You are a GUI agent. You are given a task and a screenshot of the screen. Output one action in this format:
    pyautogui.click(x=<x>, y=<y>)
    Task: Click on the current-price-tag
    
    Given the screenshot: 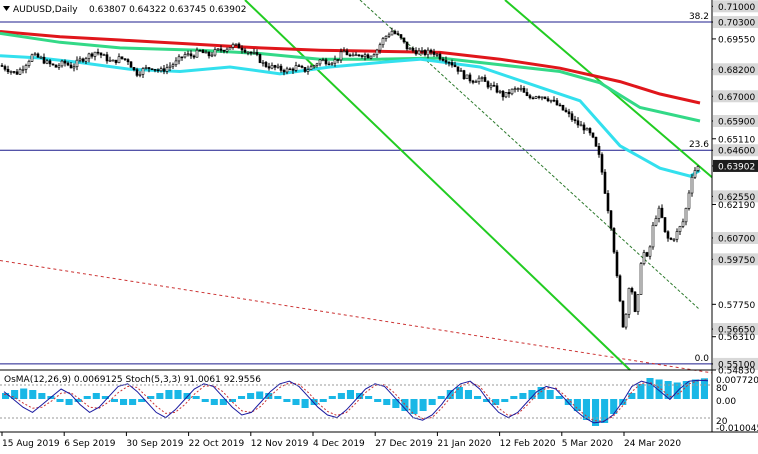 What is the action you would take?
    pyautogui.click(x=735, y=165)
    